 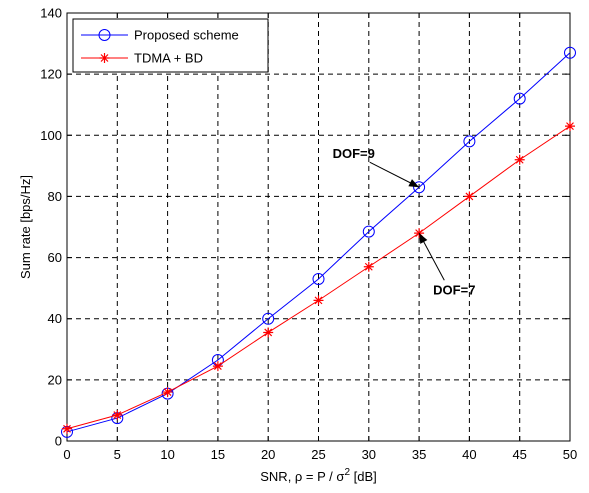 What do you see at coordinates (51, 227) in the screenshot?
I see `y-tick-labels: 0 20 40 60 80 100 120 140` at bounding box center [51, 227].